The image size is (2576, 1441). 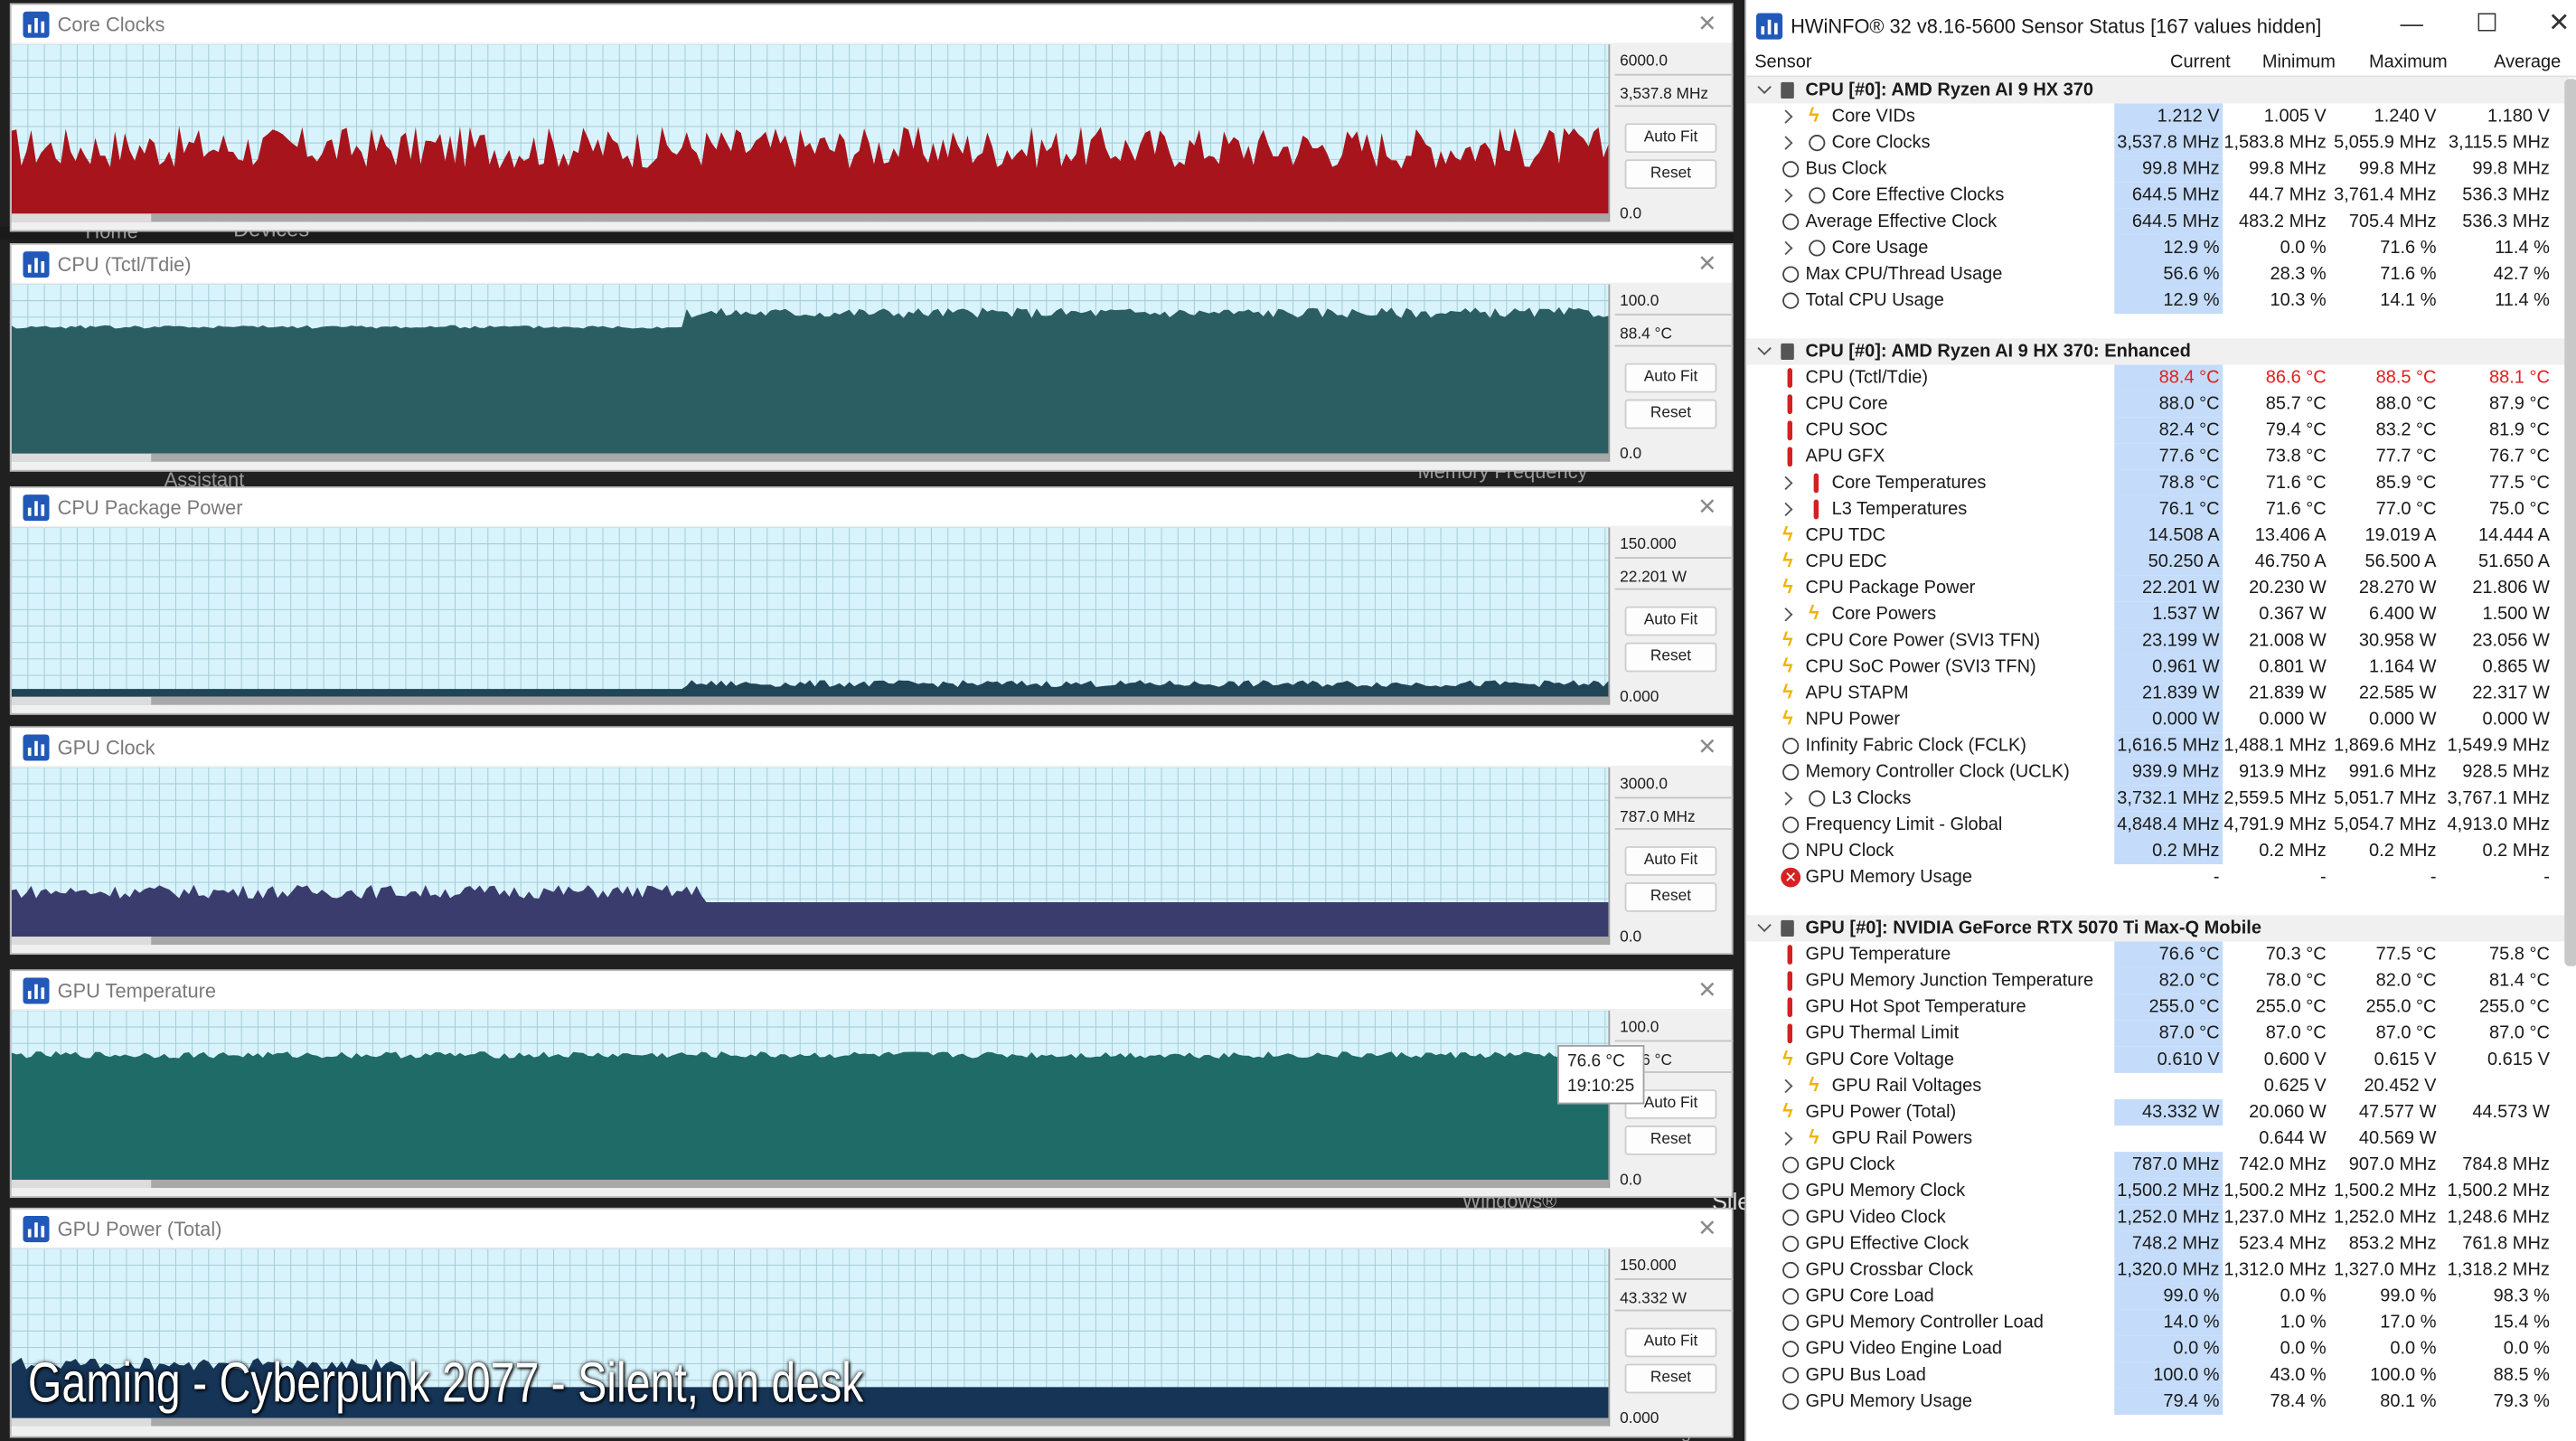 What do you see at coordinates (872, 24) in the screenshot?
I see `graph-titlebar: Core Clocks ✕` at bounding box center [872, 24].